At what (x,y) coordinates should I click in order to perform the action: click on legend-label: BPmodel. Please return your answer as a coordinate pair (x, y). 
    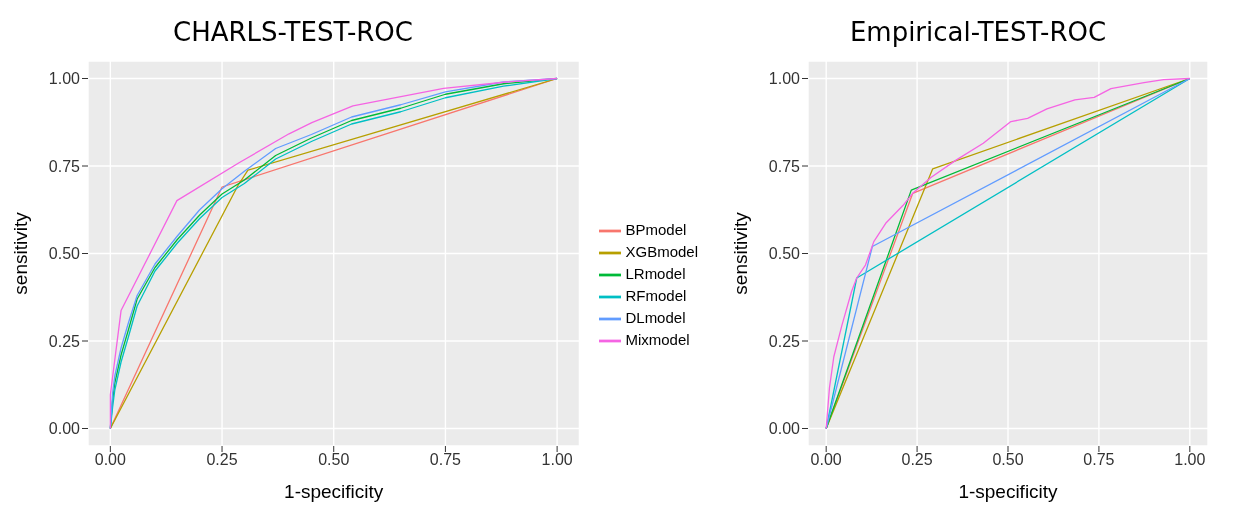
    Looking at the image, I should click on (656, 229).